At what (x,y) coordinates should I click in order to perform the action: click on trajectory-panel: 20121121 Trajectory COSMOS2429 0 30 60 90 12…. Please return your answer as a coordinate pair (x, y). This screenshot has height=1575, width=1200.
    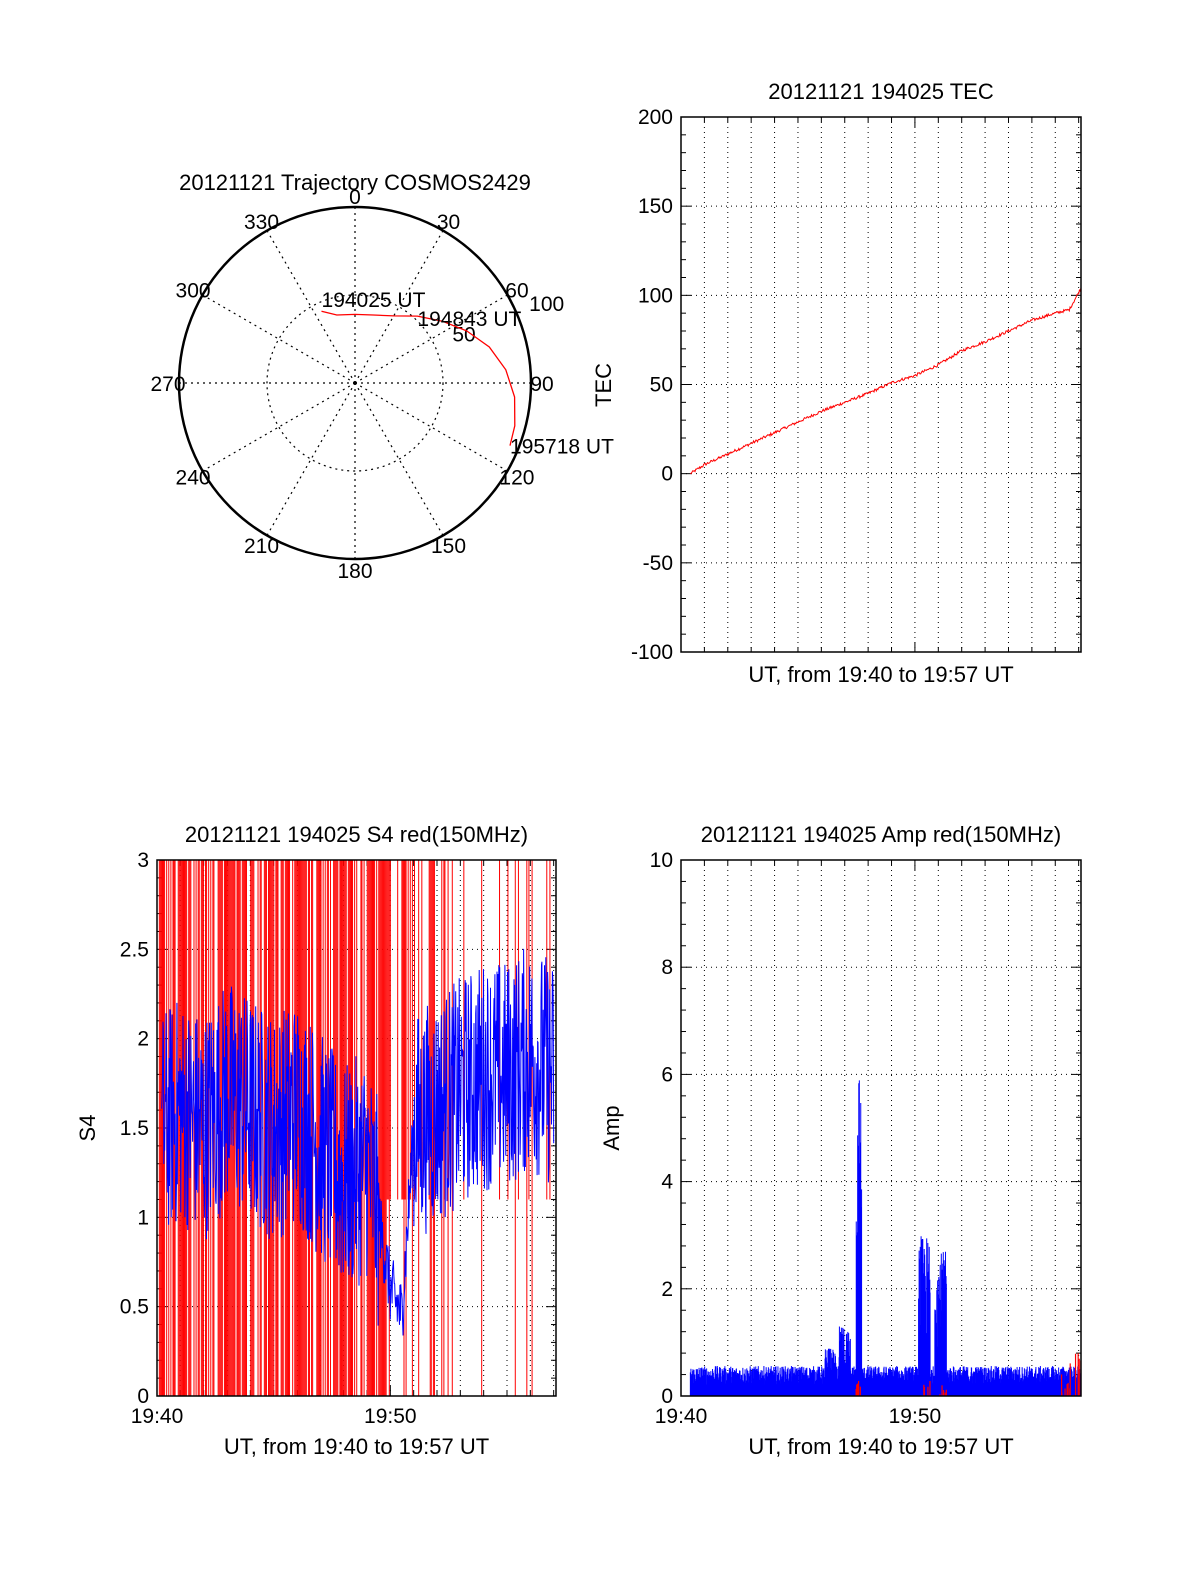
    Looking at the image, I should click on (382, 376).